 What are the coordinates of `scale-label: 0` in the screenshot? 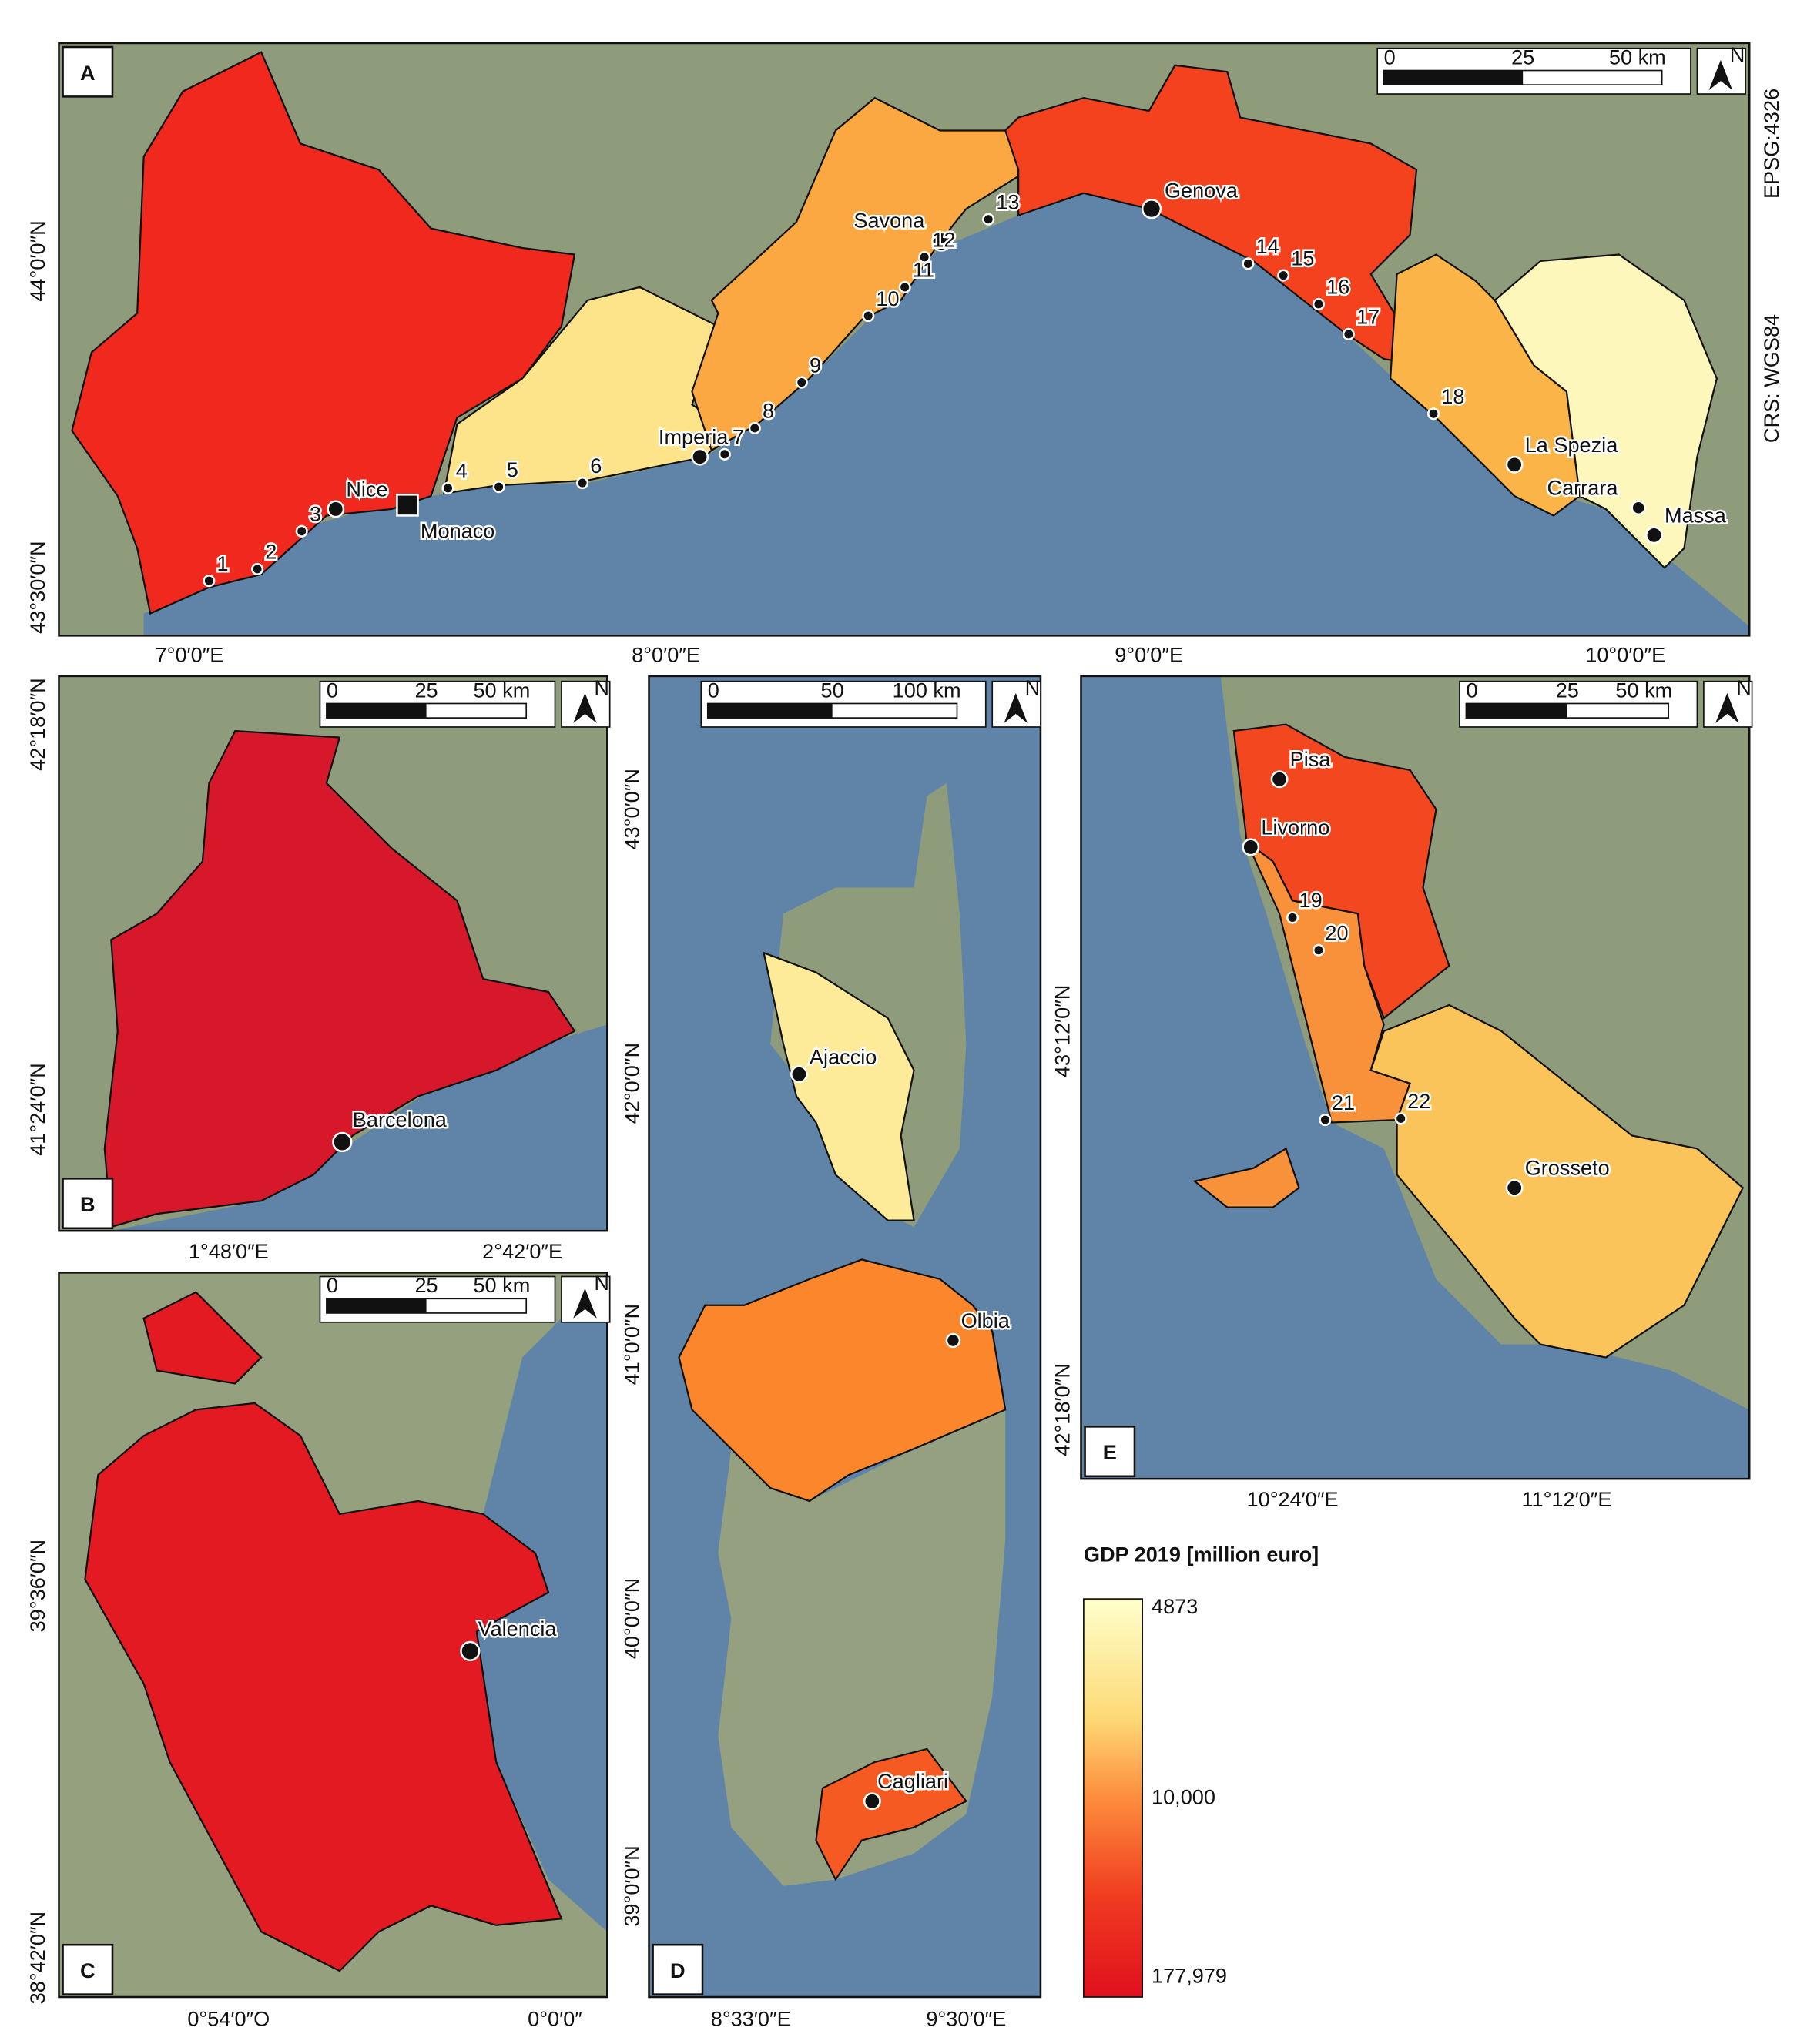 It's located at (333, 690).